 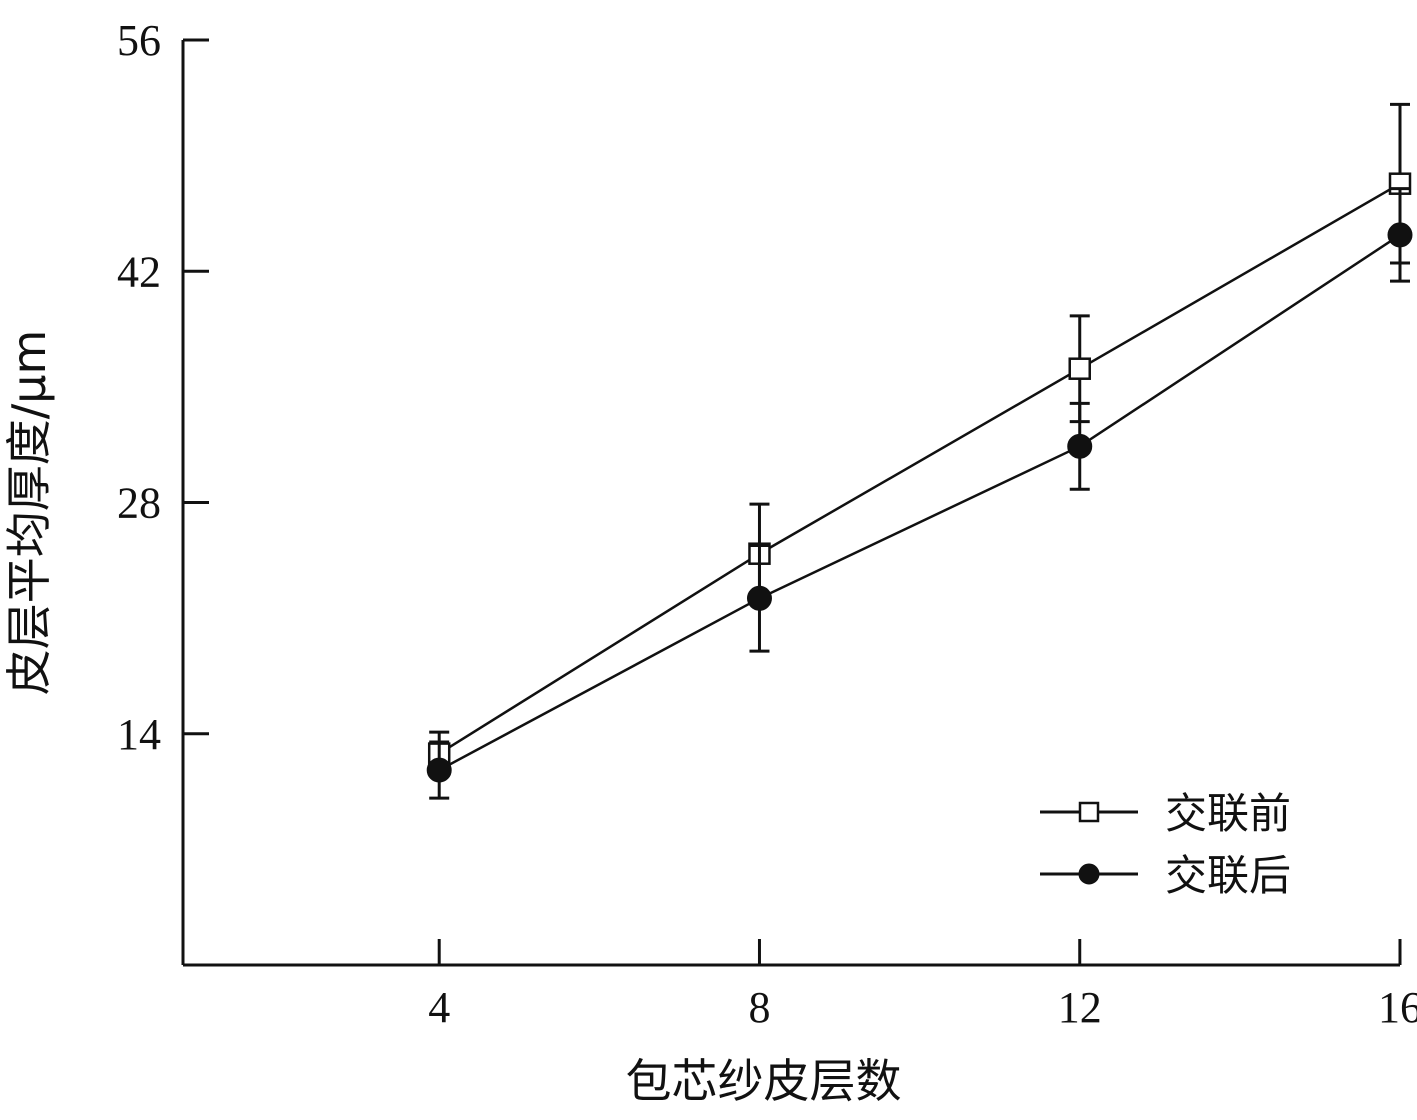 What do you see at coordinates (759, 1007) in the screenshot?
I see `x-tick-label: 8` at bounding box center [759, 1007].